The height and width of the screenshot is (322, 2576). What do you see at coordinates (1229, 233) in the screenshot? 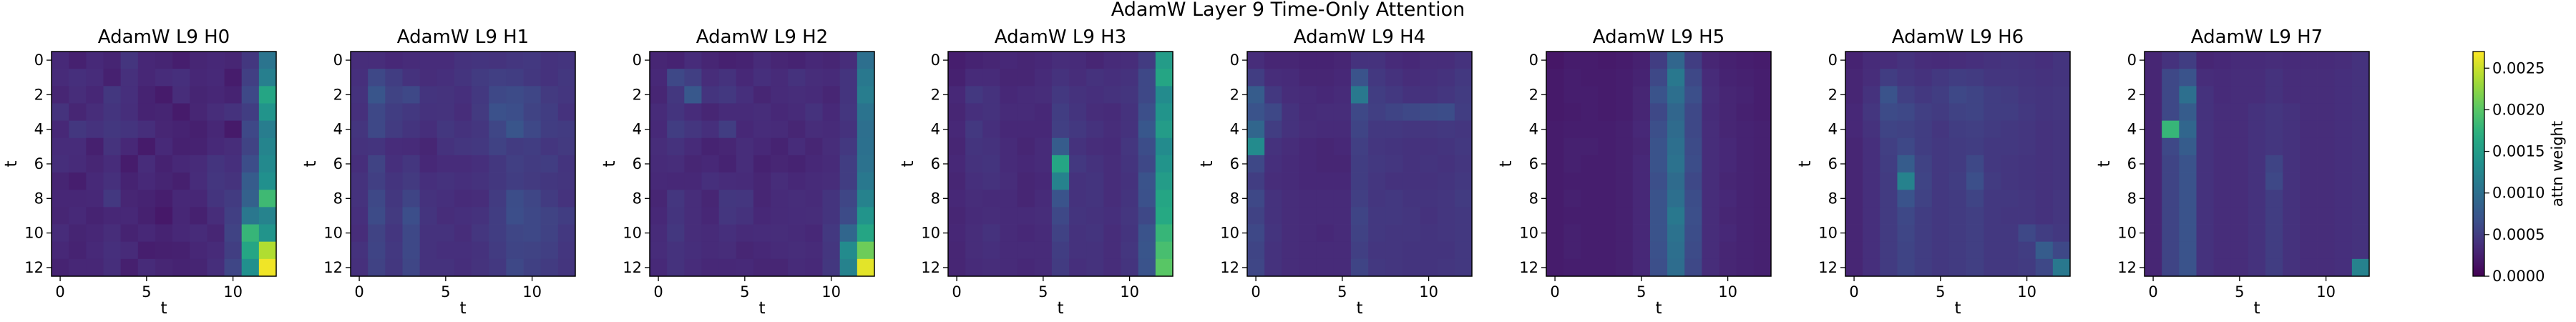
I see `y-tick-label: 10` at bounding box center [1229, 233].